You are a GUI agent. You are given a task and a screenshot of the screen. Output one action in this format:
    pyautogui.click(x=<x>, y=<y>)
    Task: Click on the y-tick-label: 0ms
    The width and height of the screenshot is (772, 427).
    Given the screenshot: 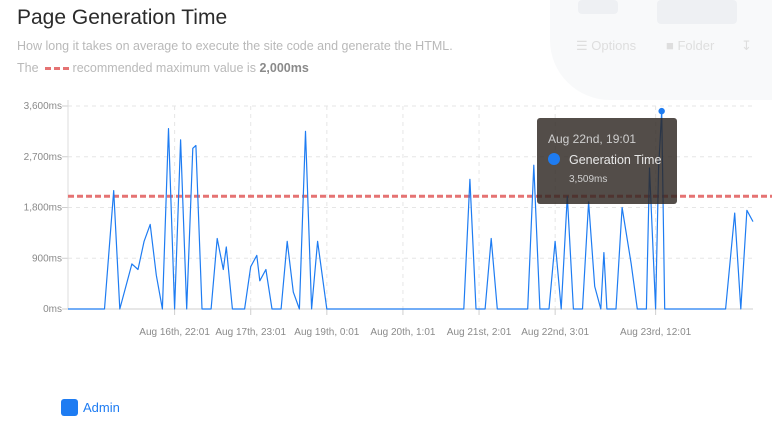 What is the action you would take?
    pyautogui.click(x=52, y=309)
    